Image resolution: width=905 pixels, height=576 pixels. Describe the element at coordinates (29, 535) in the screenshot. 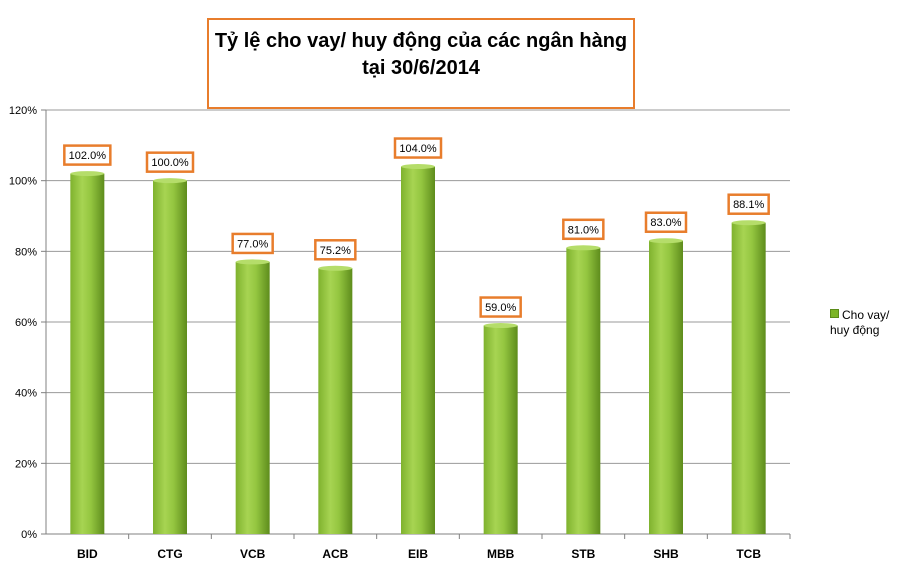

I see `y-tick-label: 0%` at that location.